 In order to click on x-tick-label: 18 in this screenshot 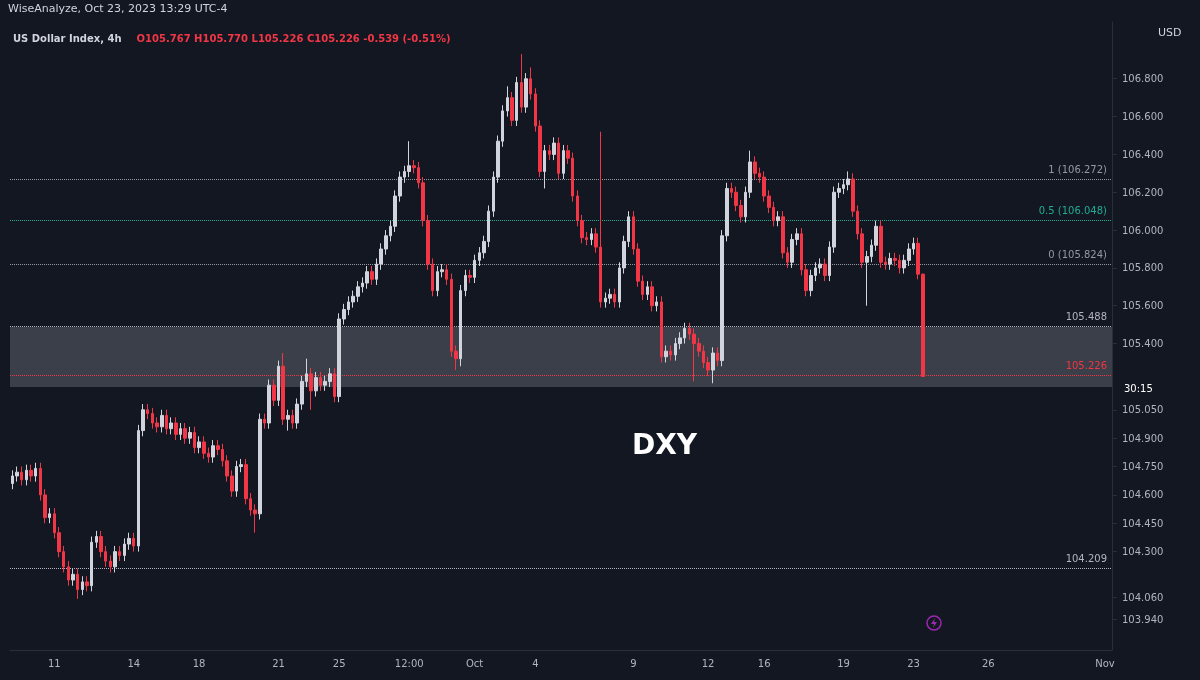, I will do `click(199, 663)`.